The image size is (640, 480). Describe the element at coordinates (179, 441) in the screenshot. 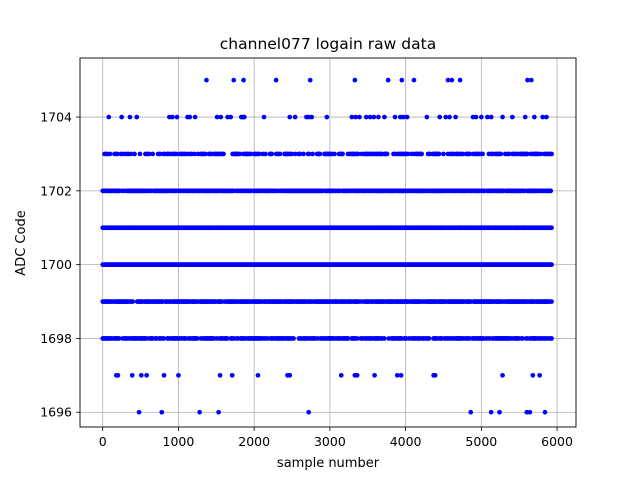

I see `x-tick-label: 1000` at that location.